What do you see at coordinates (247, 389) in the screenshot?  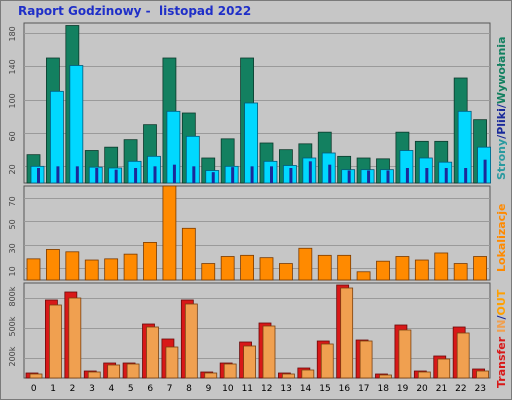 I see `x-tick-label: 11` at bounding box center [247, 389].